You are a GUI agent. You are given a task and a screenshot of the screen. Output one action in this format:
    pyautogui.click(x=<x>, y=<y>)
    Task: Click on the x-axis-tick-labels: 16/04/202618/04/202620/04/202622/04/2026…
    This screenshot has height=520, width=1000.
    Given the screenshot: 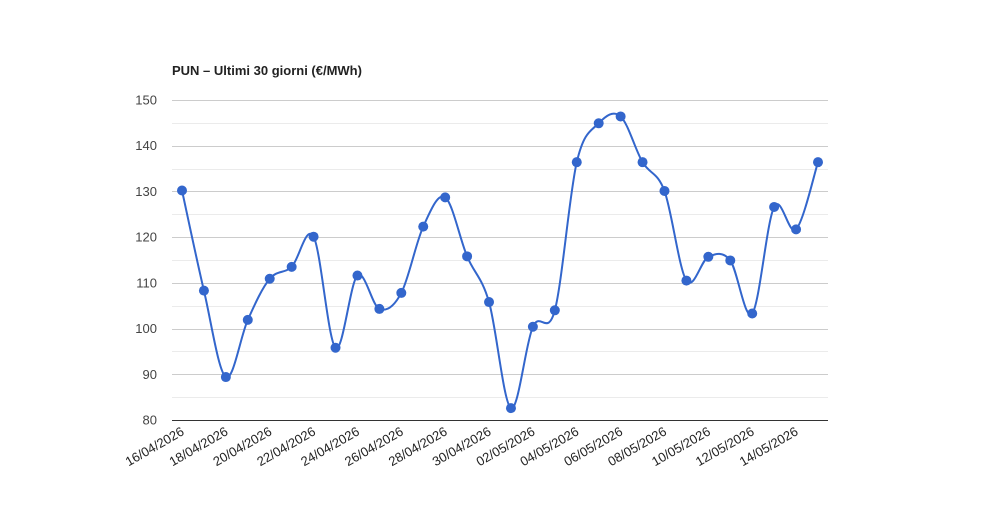 What is the action you would take?
    pyautogui.click(x=462, y=447)
    